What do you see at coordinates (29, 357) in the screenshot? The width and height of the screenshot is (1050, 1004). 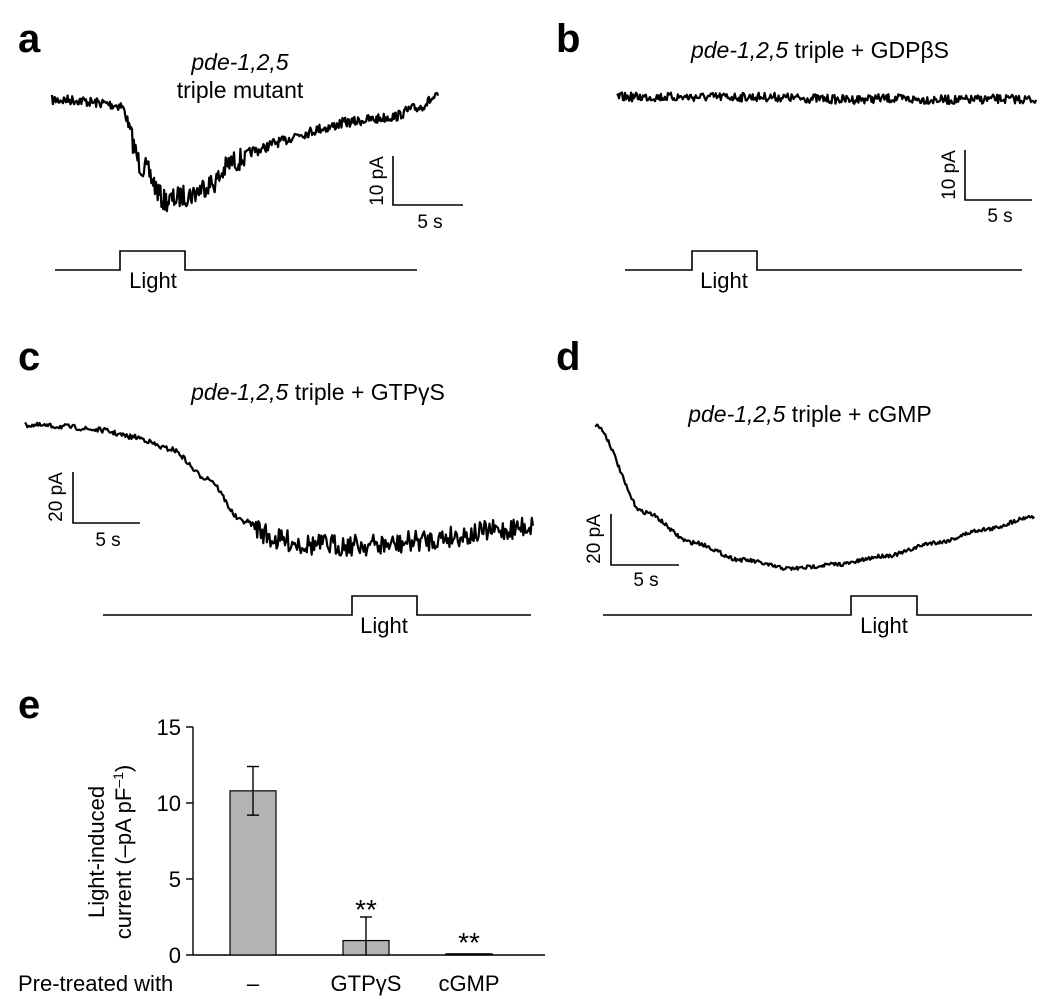 I see `panel-letter-c: c` at bounding box center [29, 357].